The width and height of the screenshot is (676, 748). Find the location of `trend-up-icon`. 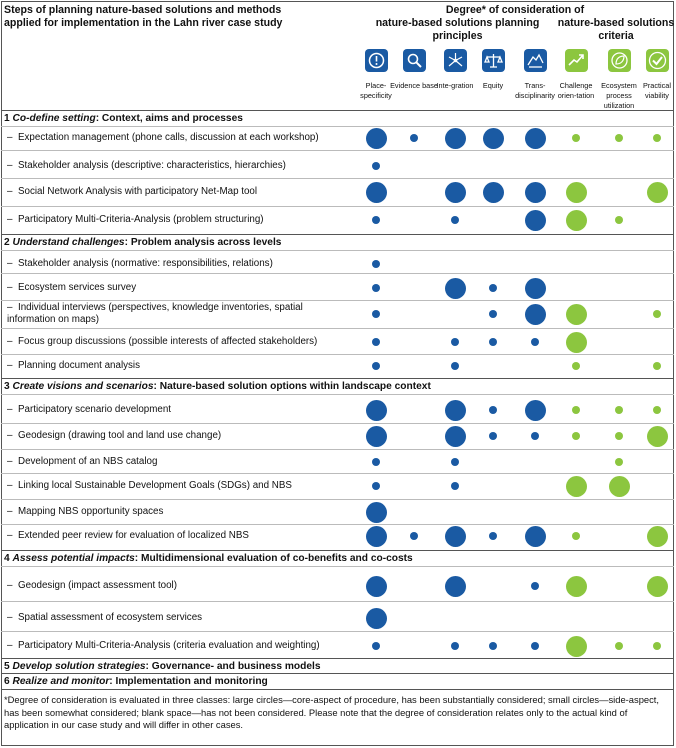

trend-up-icon is located at coordinates (576, 60).